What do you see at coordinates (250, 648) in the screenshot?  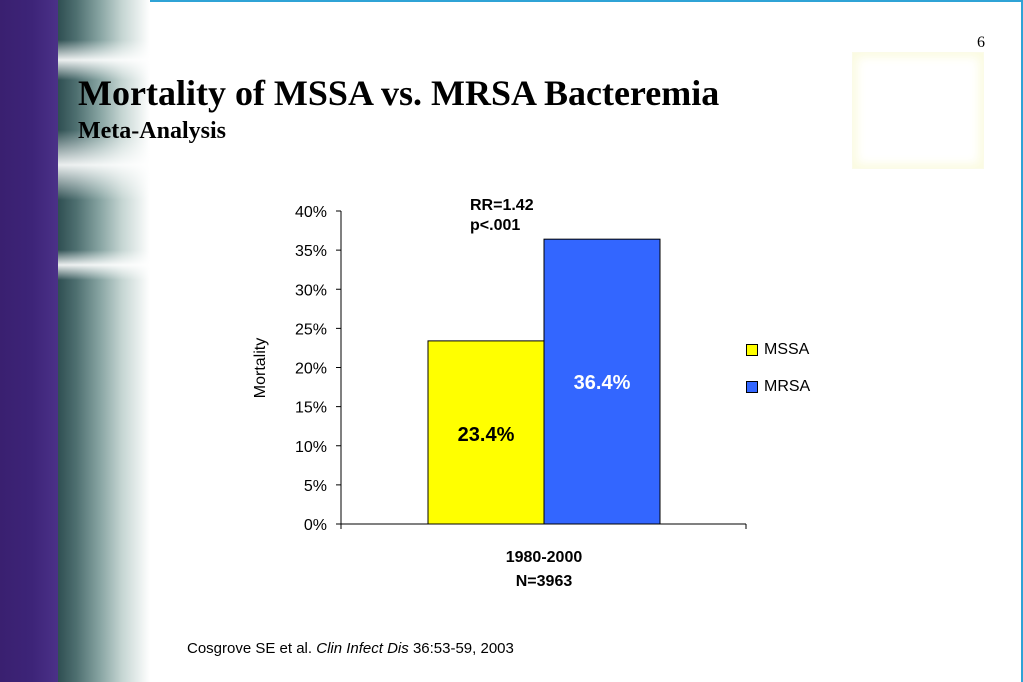 I see `citation-authors: Cosgrove SE et al.` at bounding box center [250, 648].